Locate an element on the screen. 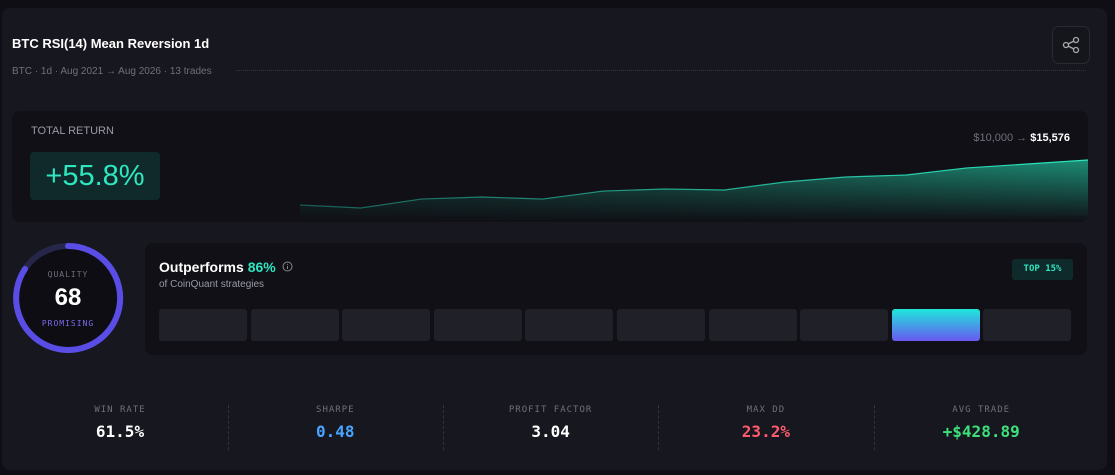 The height and width of the screenshot is (475, 1115). equity-chart is located at coordinates (693, 190).